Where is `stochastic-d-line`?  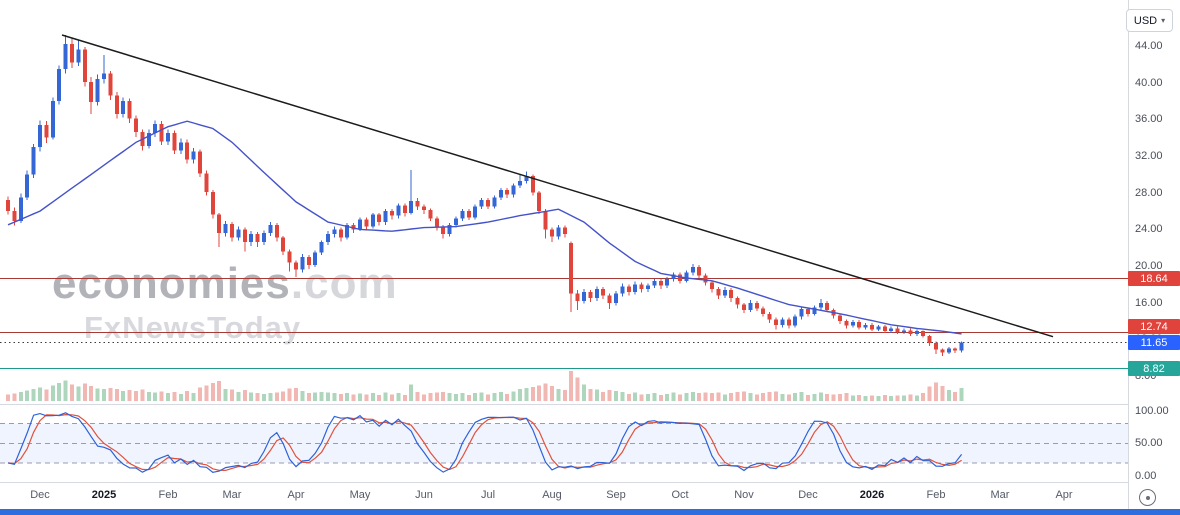 stochastic-d-line is located at coordinates (484, 442).